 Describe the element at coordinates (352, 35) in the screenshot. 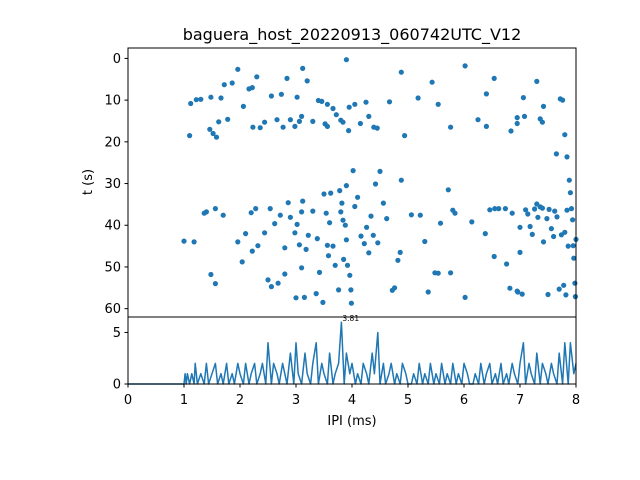

I see `chart-title: baguera_host_20220913_060742UTC_V12` at that location.